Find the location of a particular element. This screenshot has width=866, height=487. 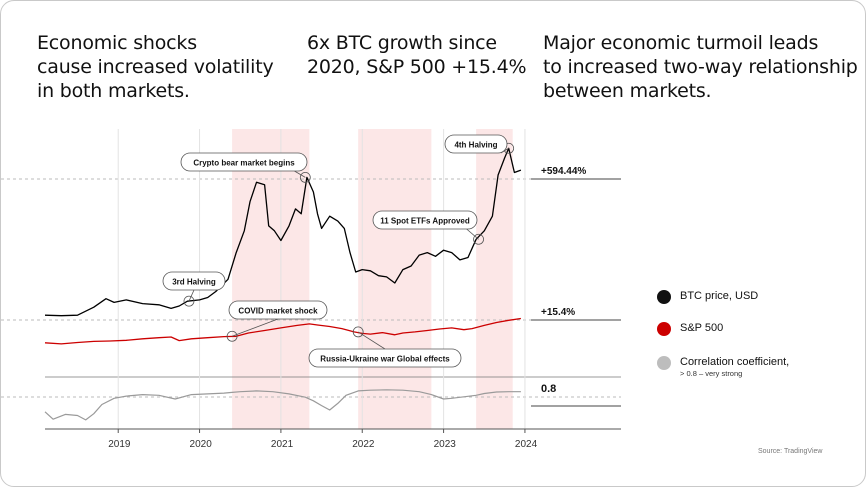

legend-item-btc: BTC price, USD is located at coordinates (707, 297).